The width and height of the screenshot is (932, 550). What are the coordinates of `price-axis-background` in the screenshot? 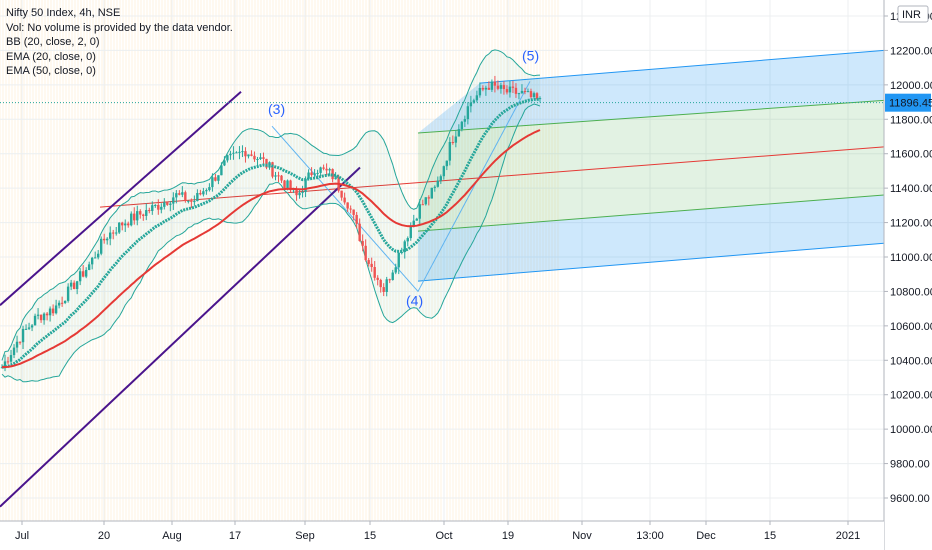 It's located at (908, 275).